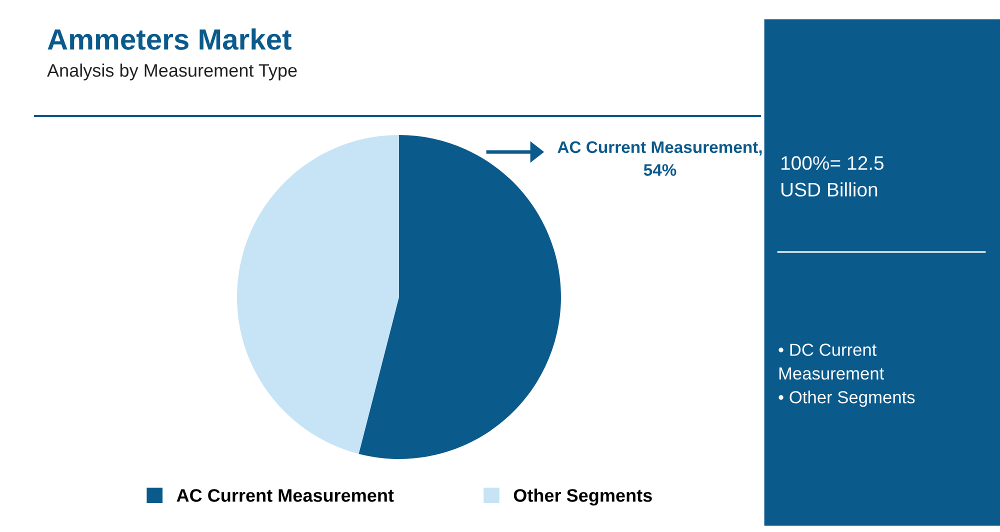  I want to click on chart-subtitle: Analysis by Measurement Type, so click(172, 72).